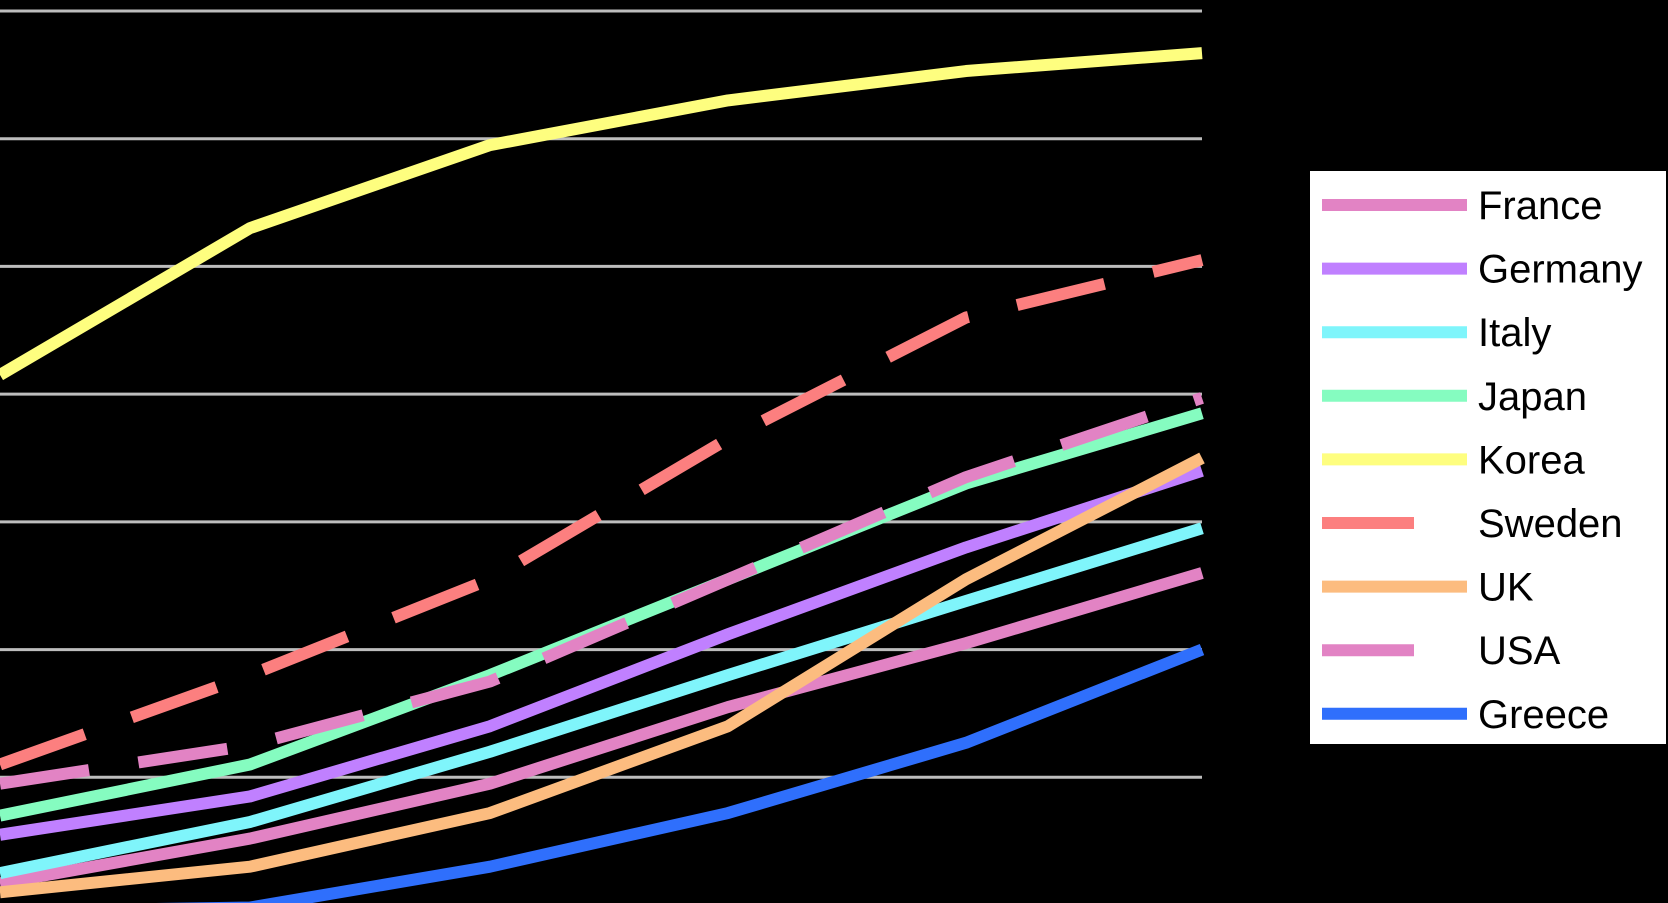 This screenshot has height=903, width=1668. Describe the element at coordinates (1532, 397) in the screenshot. I see `legend-label-japan: Japan` at that location.